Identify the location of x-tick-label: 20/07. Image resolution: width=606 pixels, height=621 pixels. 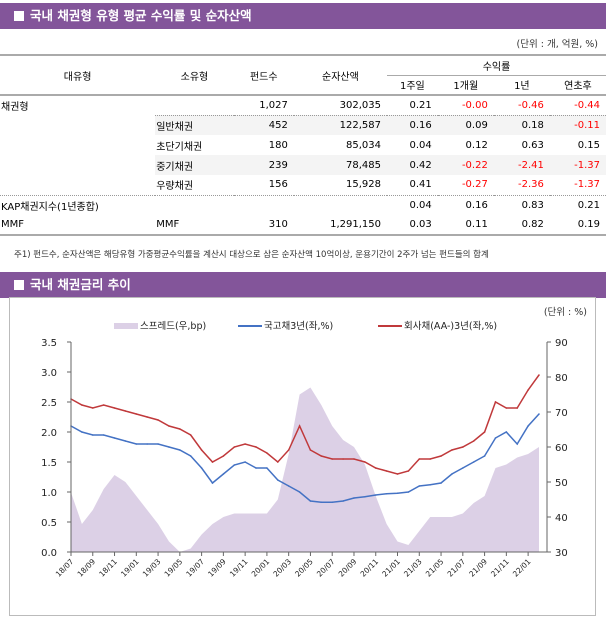
(326, 568).